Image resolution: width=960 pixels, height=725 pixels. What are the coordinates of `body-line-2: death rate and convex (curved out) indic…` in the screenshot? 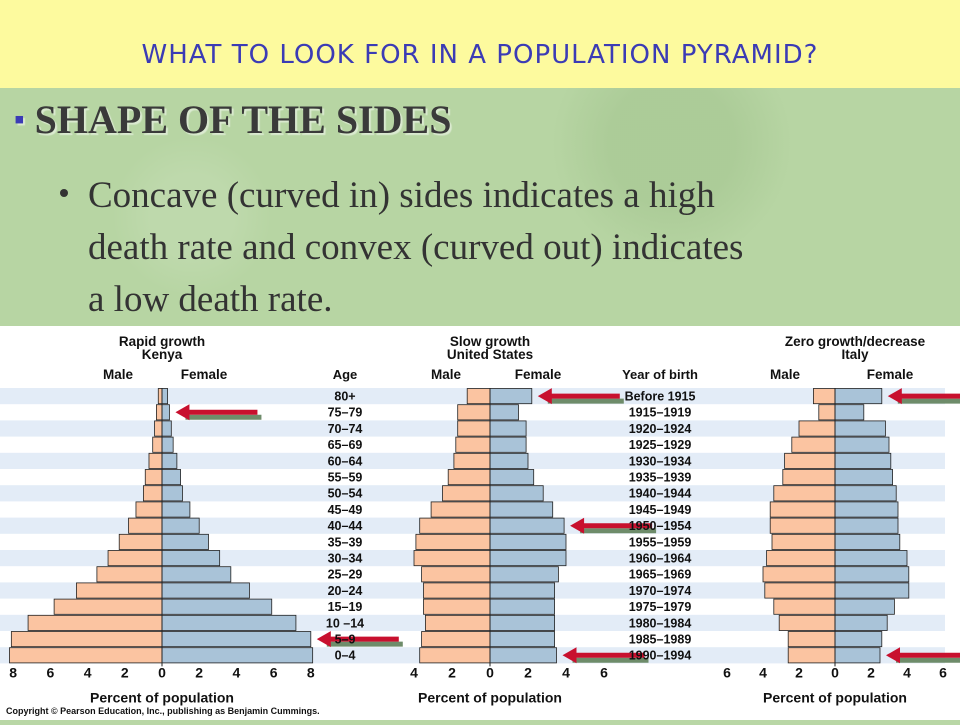 It's located at (416, 247).